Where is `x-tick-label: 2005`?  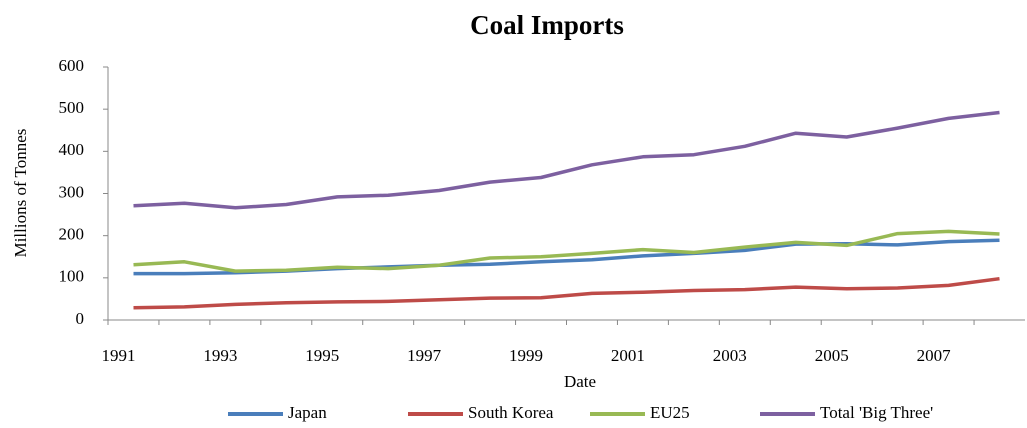
x-tick-label: 2005 is located at coordinates (832, 355).